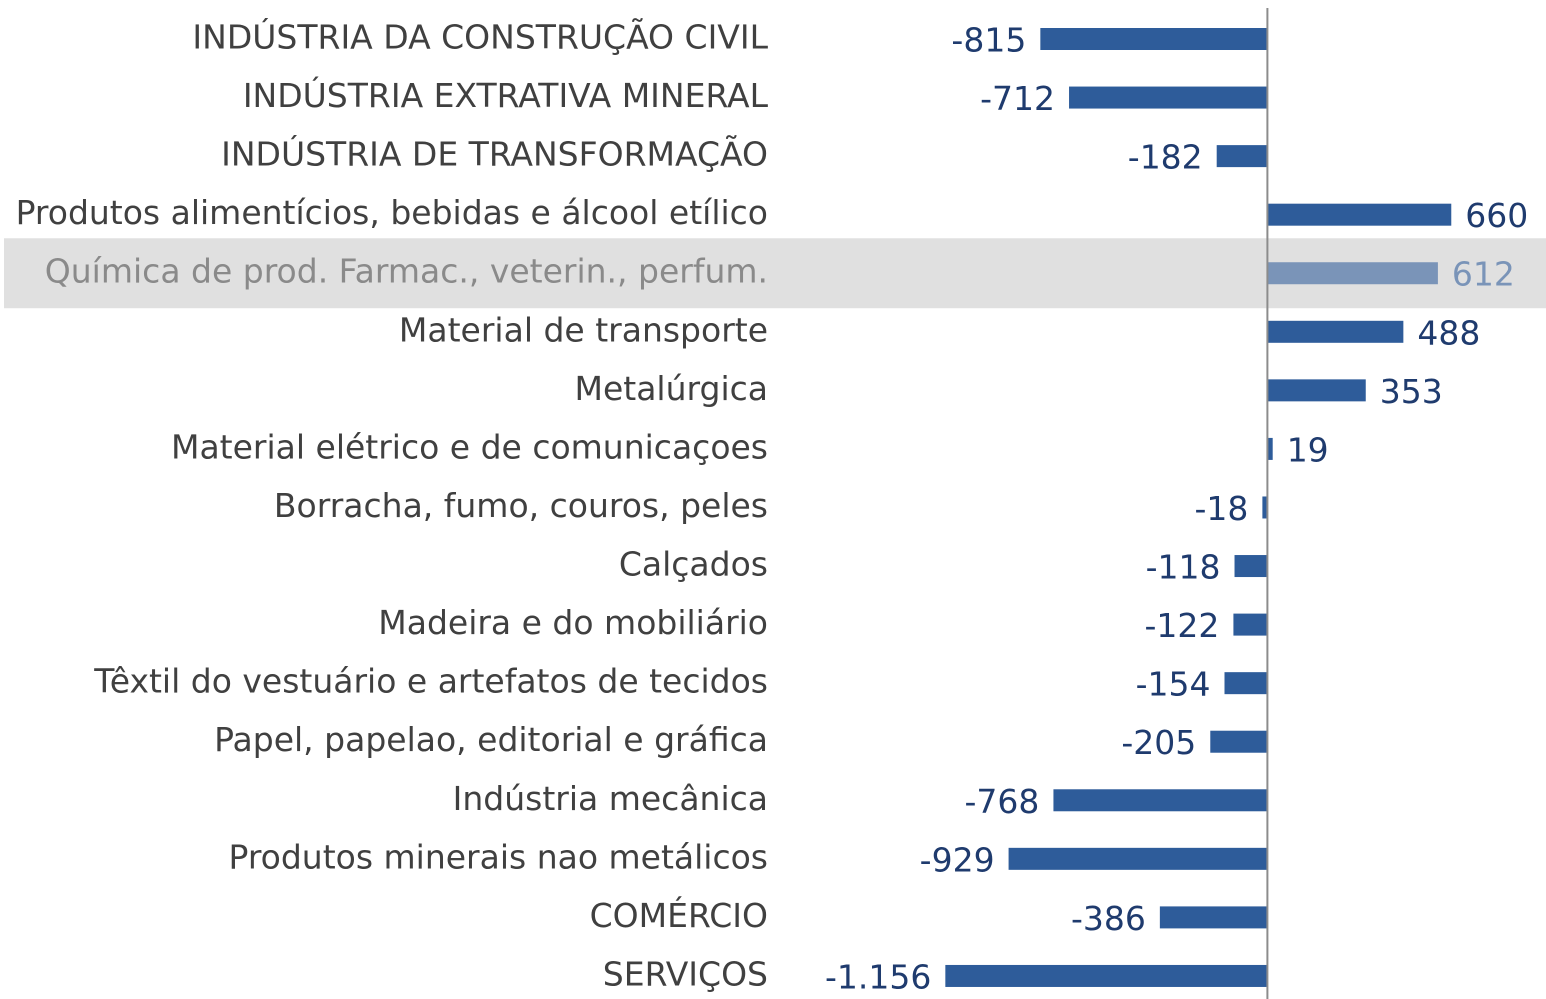 The height and width of the screenshot is (999, 1546). I want to click on value-label: 660, so click(1496, 215).